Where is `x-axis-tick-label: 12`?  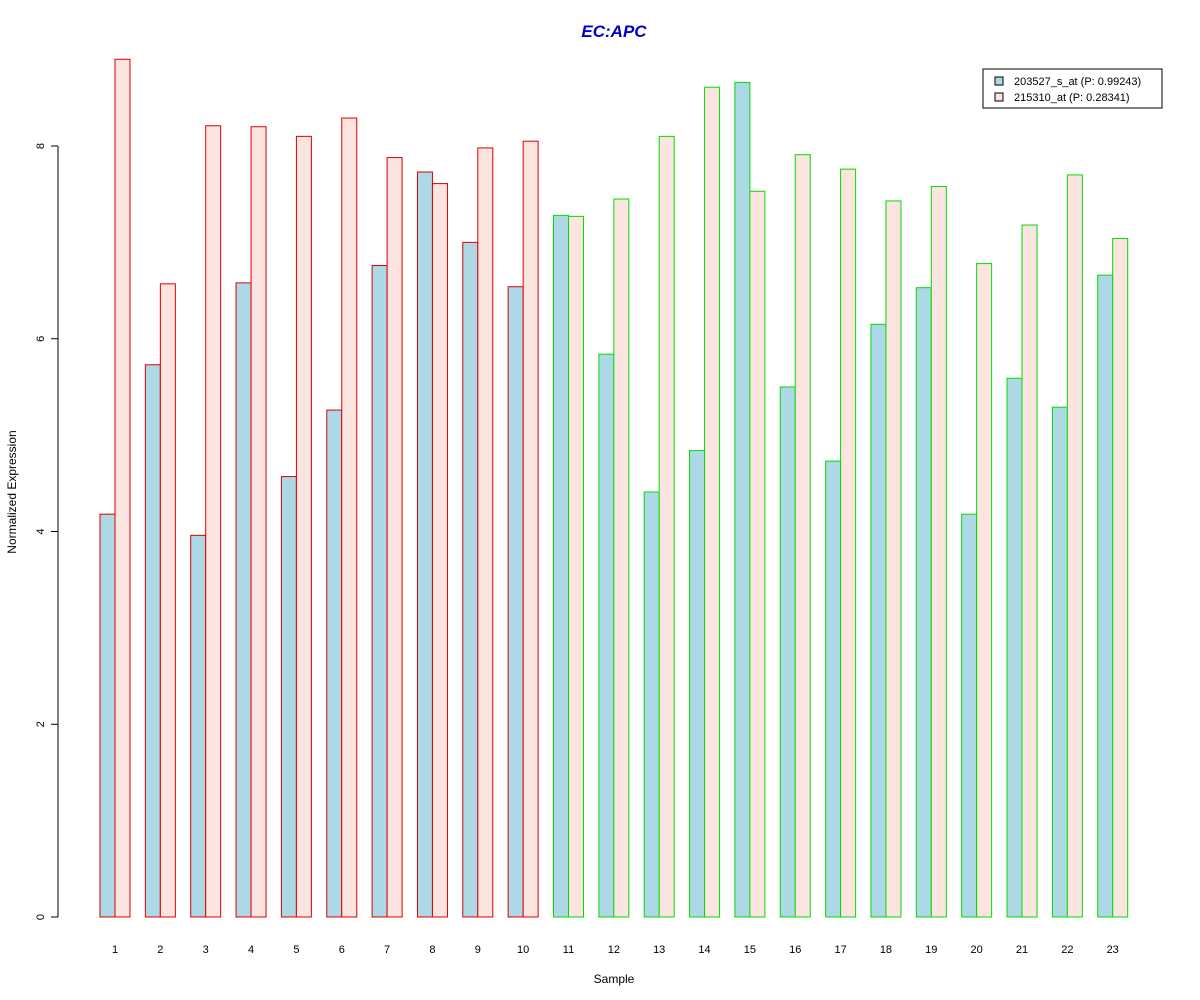 x-axis-tick-label: 12 is located at coordinates (614, 950).